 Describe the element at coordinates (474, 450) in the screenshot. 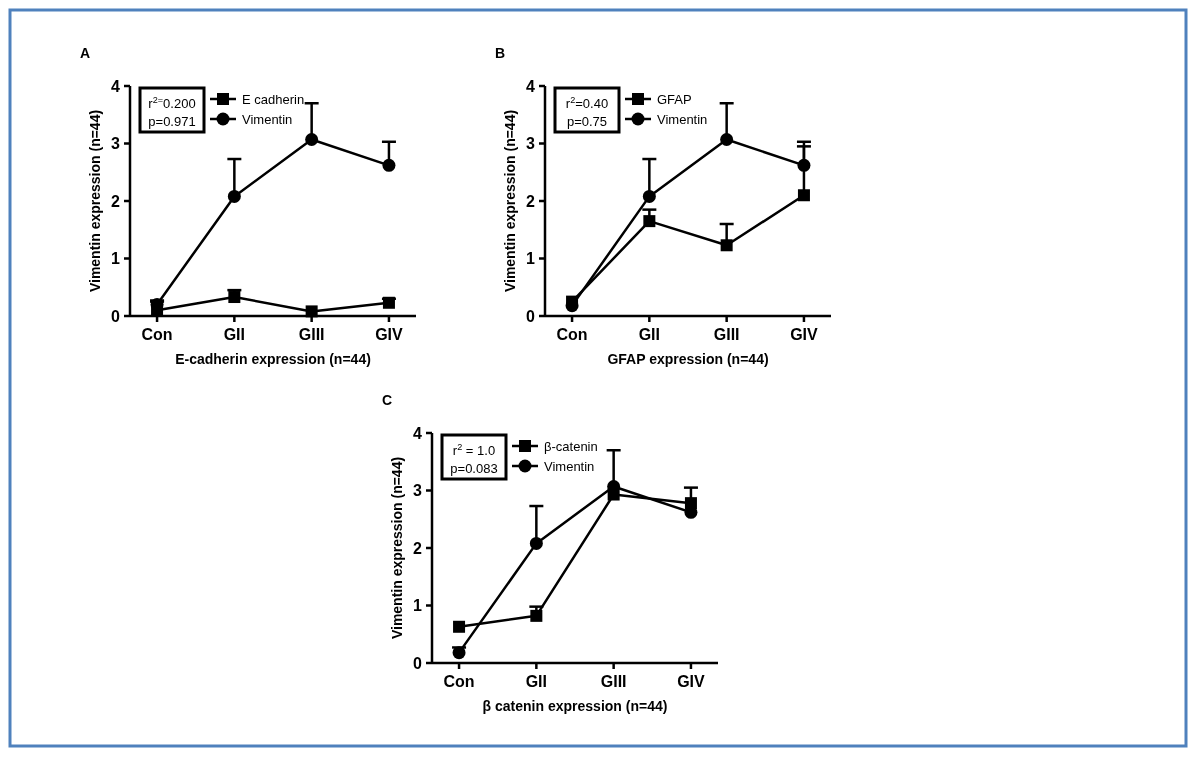

I see `annotation: r$^{2}$ = 1.0` at that location.